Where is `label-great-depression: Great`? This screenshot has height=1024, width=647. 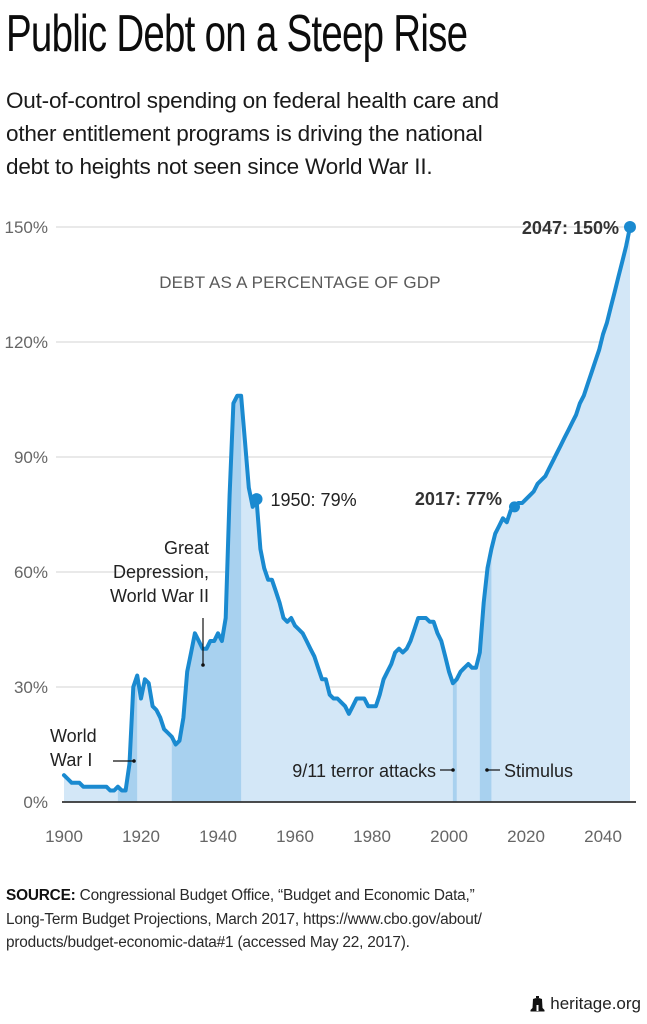
label-great-depression: Great is located at coordinates (186, 548).